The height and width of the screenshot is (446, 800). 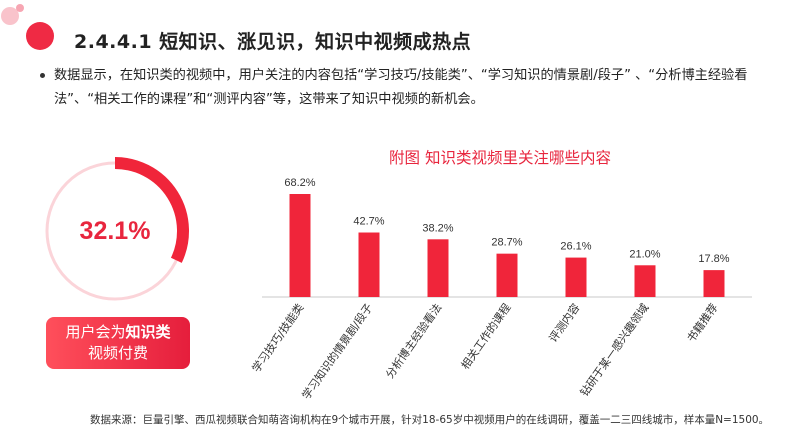 I want to click on category-label: 钻研于某一感兴趣领域, so click(x=614, y=350).